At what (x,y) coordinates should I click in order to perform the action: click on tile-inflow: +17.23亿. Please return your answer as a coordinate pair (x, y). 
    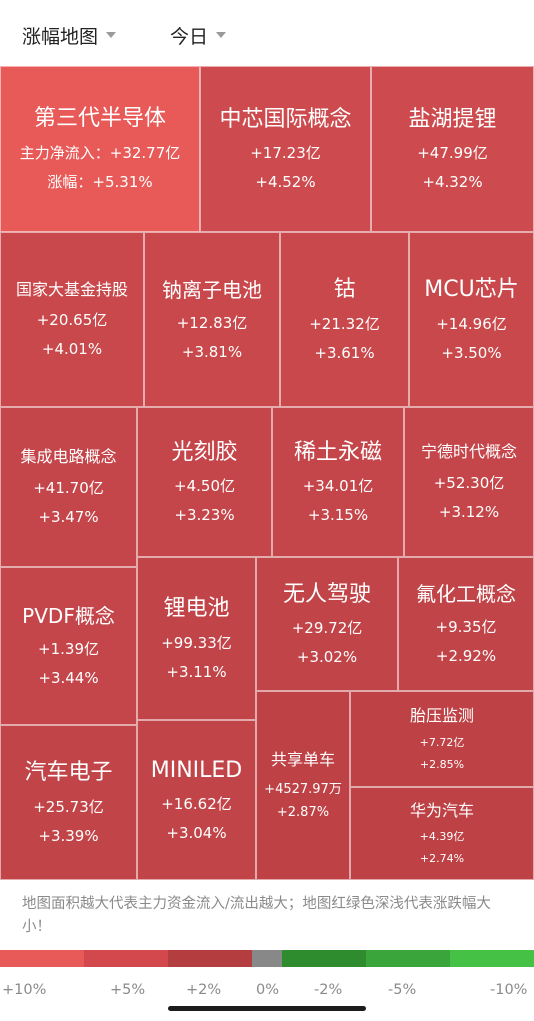
    Looking at the image, I should click on (285, 153).